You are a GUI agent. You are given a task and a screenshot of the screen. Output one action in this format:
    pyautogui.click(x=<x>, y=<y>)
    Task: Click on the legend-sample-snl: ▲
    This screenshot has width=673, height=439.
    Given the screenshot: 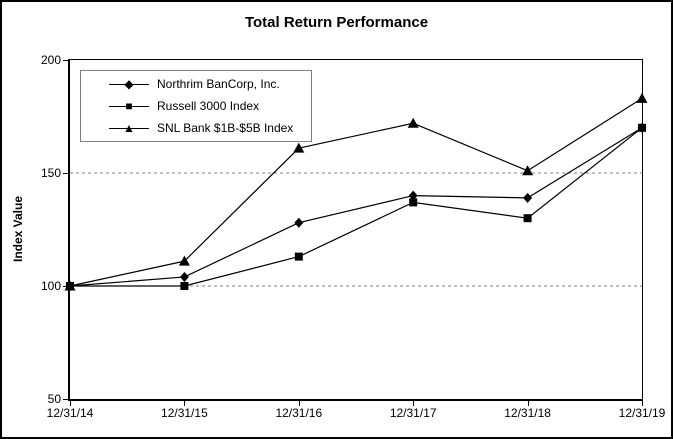 What is the action you would take?
    pyautogui.click(x=129, y=128)
    